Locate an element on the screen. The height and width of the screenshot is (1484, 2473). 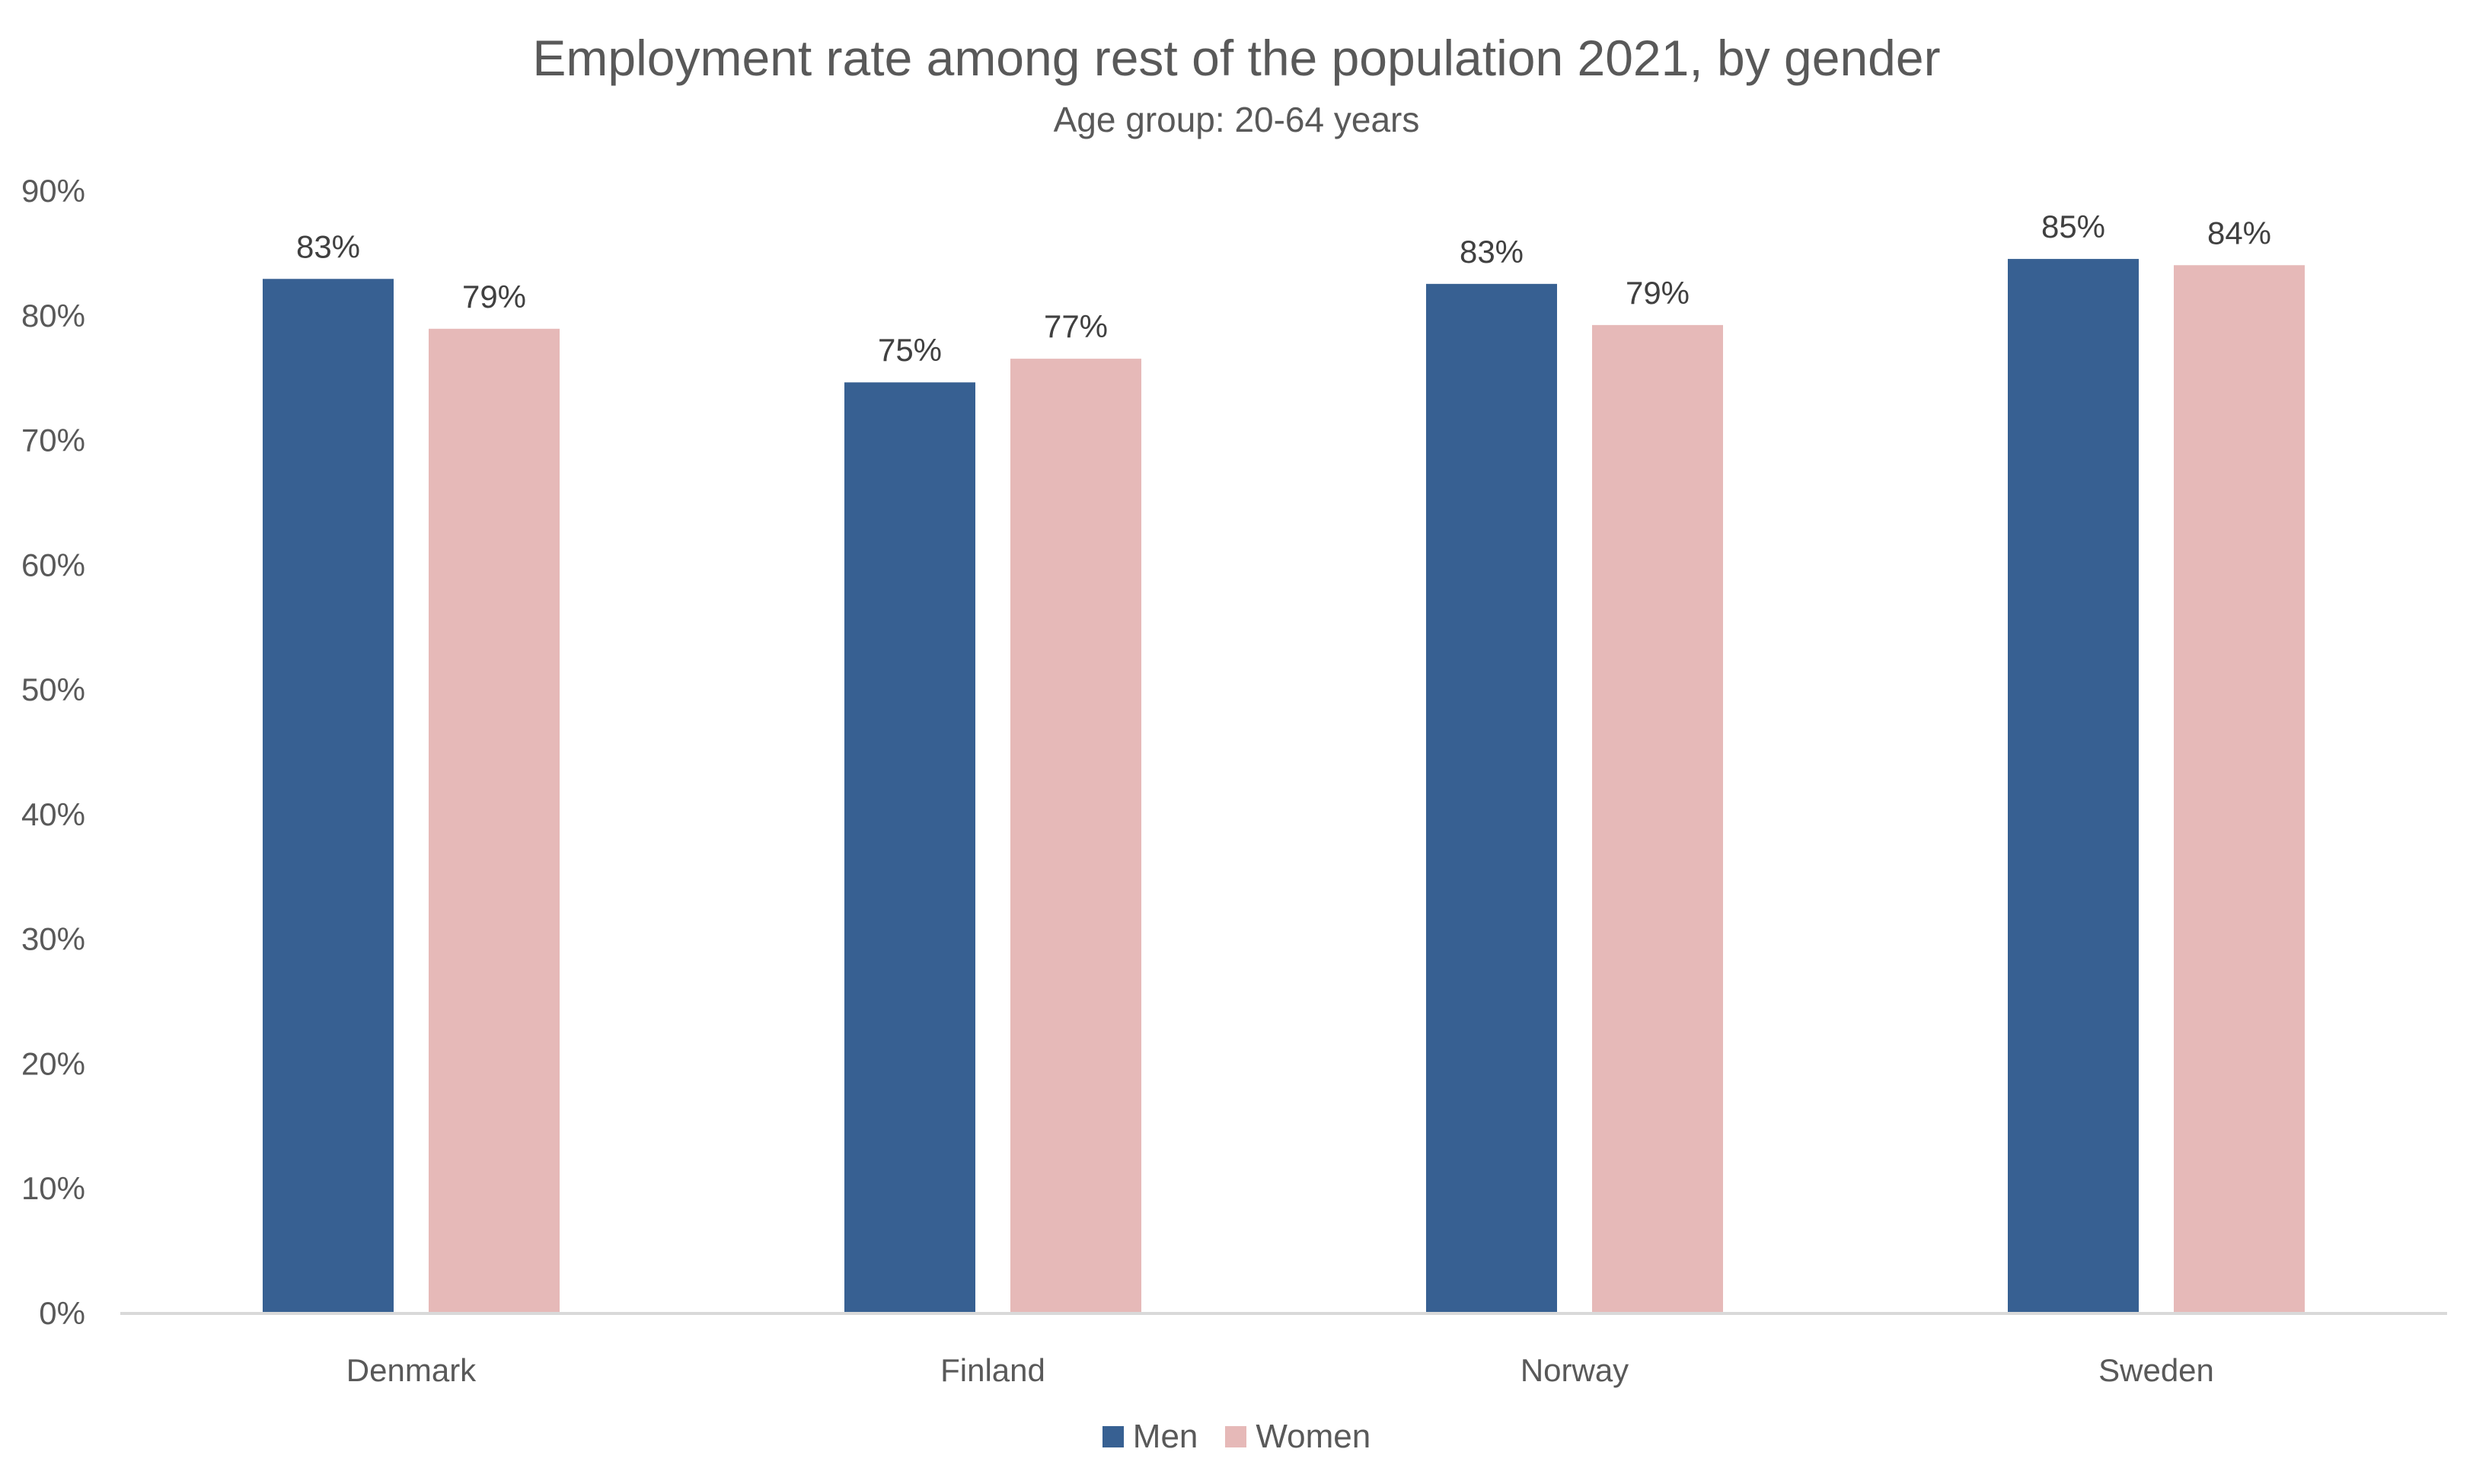
x-category-label: Norway is located at coordinates (1574, 1370).